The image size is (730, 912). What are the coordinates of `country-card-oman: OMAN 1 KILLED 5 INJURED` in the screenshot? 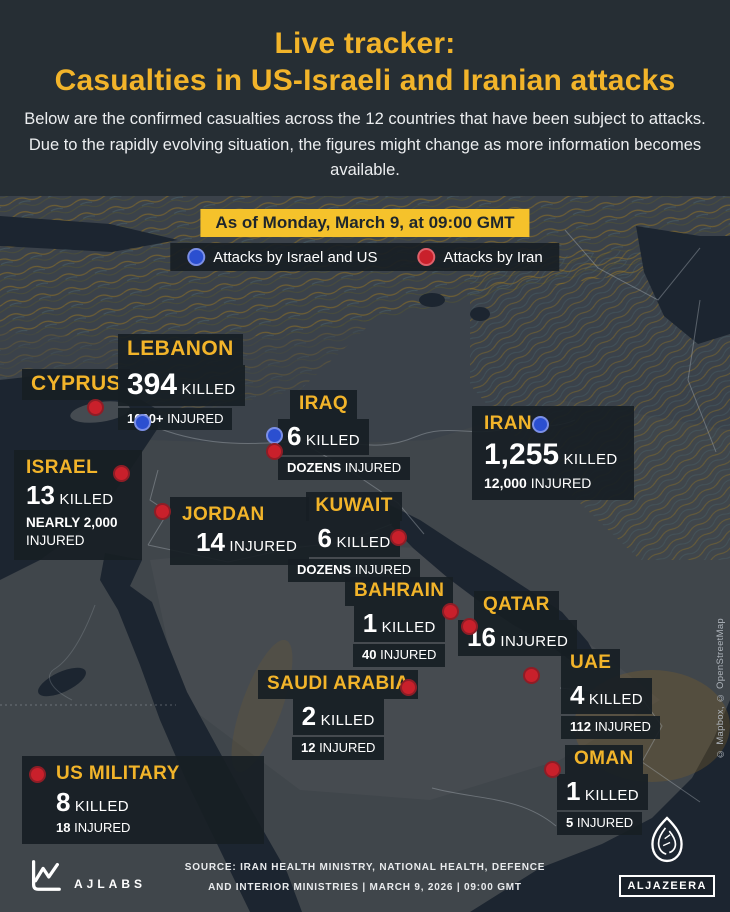 It's located at (603, 790).